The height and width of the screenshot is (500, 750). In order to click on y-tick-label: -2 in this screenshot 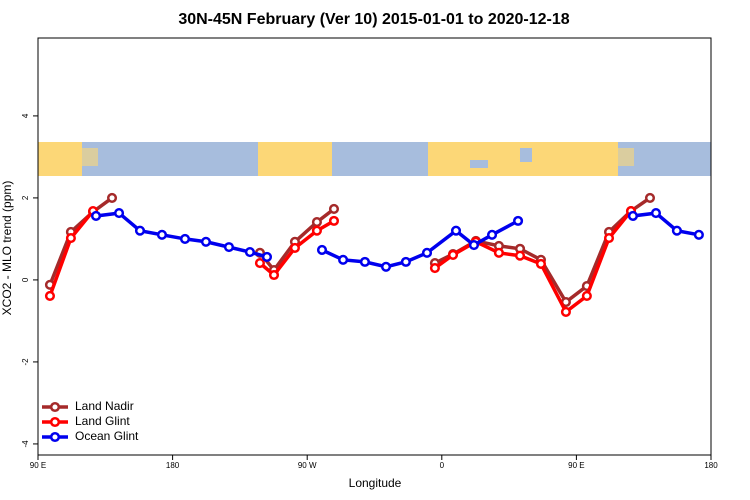, I will do `click(25, 362)`.